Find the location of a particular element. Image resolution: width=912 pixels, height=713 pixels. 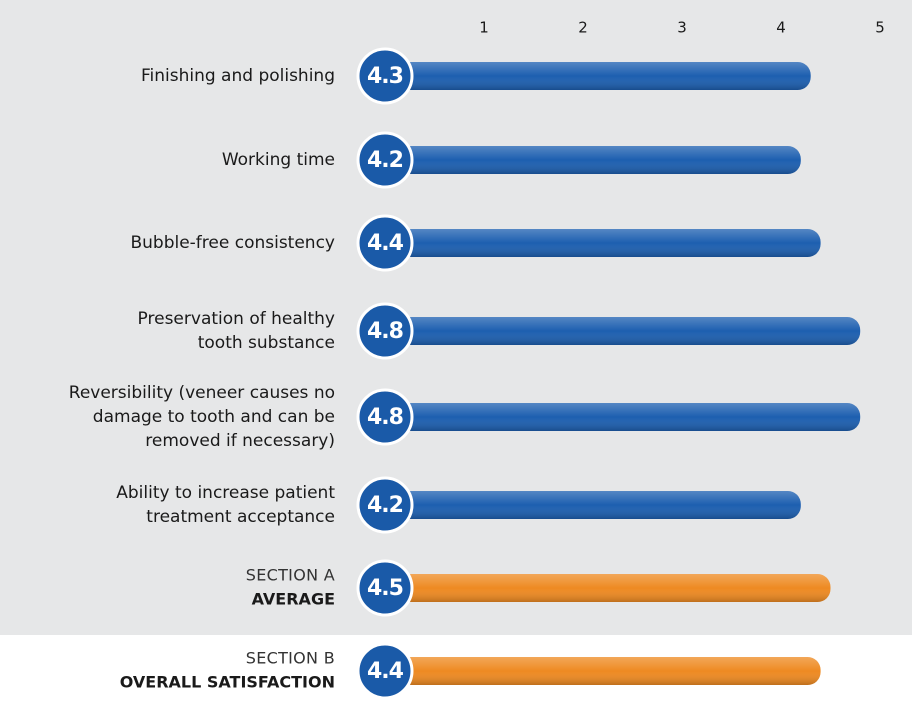

value-label: 4.5 is located at coordinates (385, 588).